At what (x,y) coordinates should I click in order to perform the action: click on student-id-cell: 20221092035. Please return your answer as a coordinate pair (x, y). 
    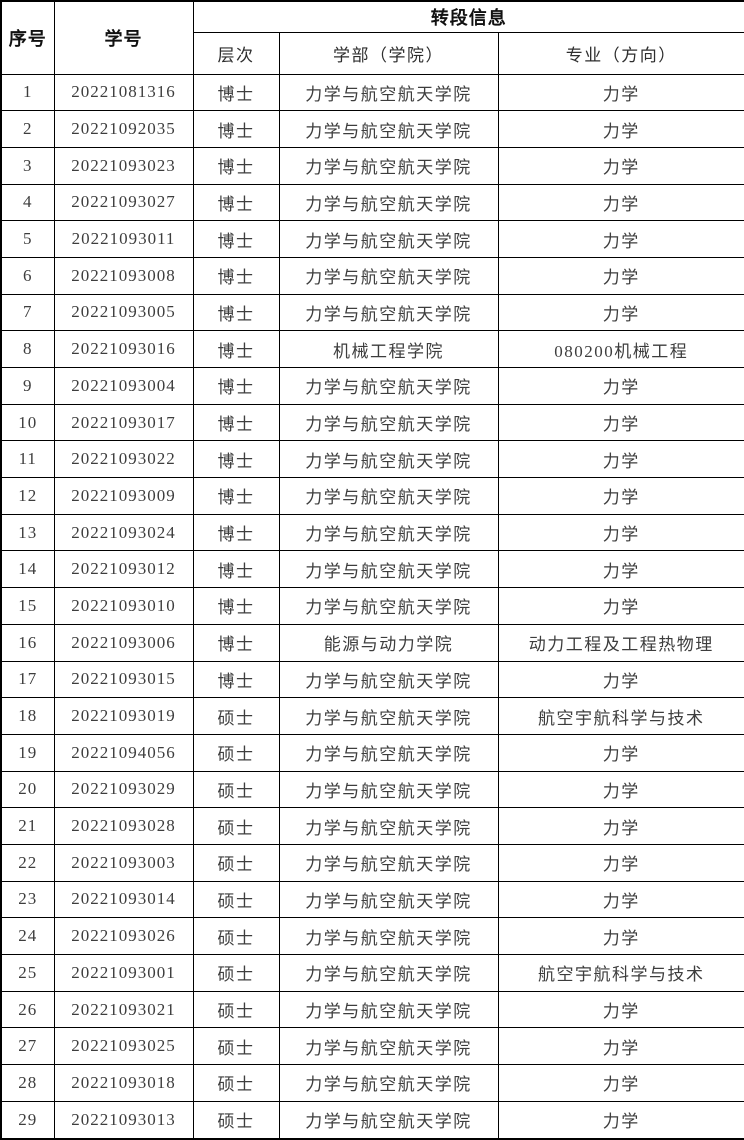
    Looking at the image, I should click on (123, 129).